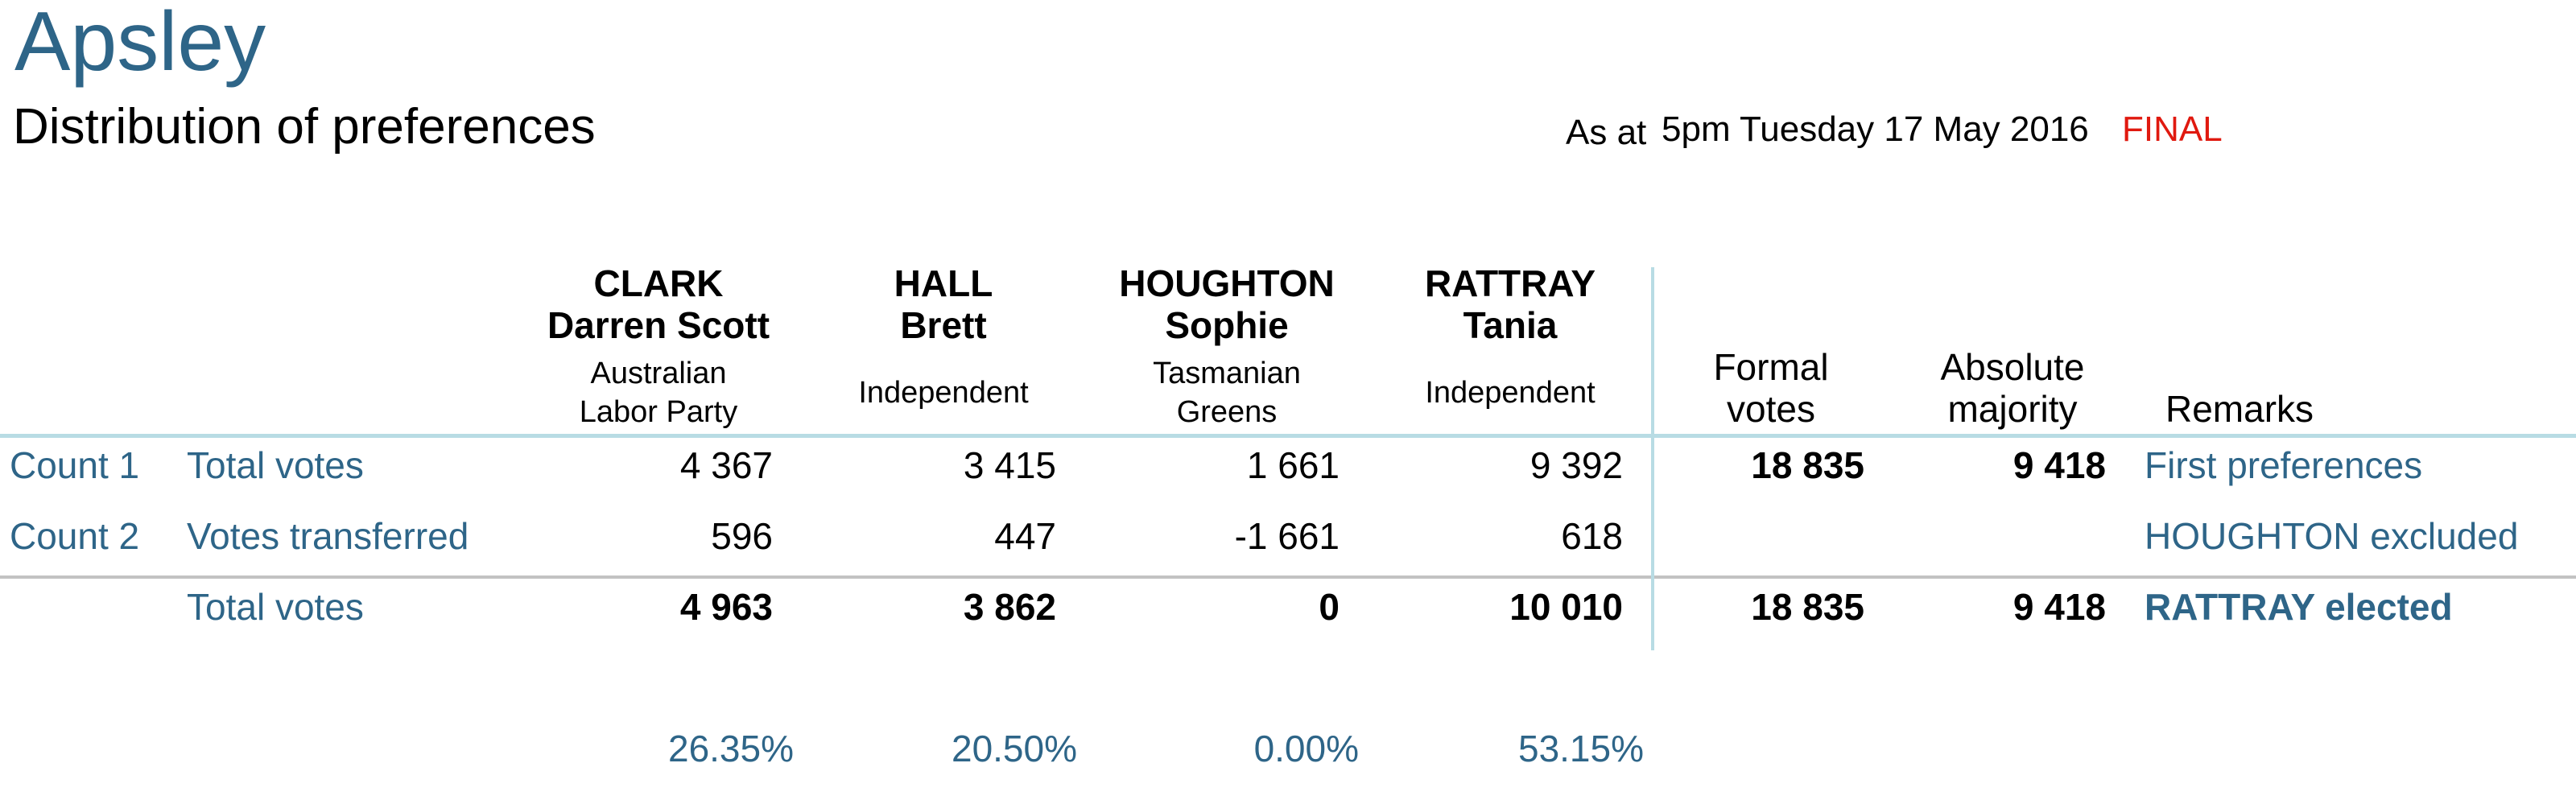 The height and width of the screenshot is (792, 2576). Describe the element at coordinates (2299, 607) in the screenshot. I see `remark: RATTRAY elected` at that location.